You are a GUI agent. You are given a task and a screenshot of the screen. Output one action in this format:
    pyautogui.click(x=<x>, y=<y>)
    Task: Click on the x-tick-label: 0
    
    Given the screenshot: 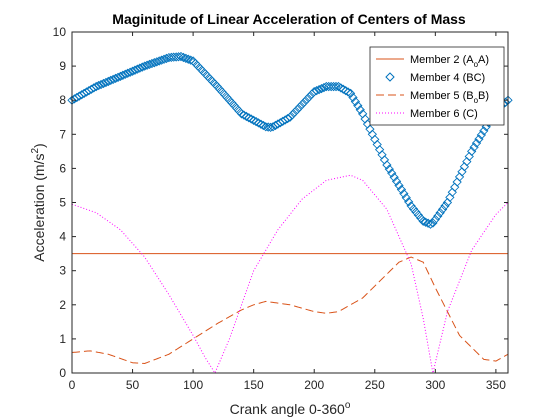 What is the action you would take?
    pyautogui.click(x=72, y=385)
    